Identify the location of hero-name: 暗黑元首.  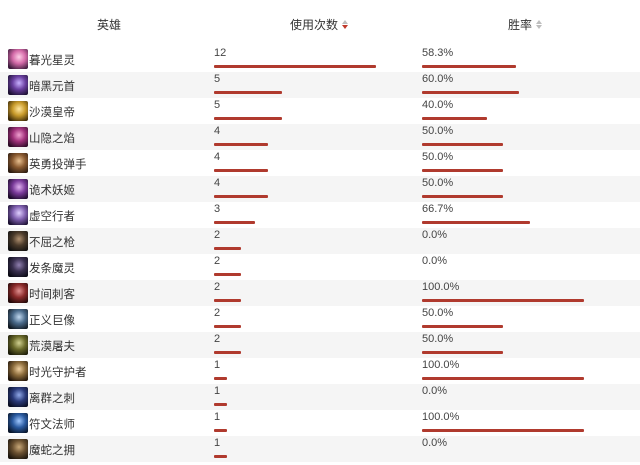
(52, 87).